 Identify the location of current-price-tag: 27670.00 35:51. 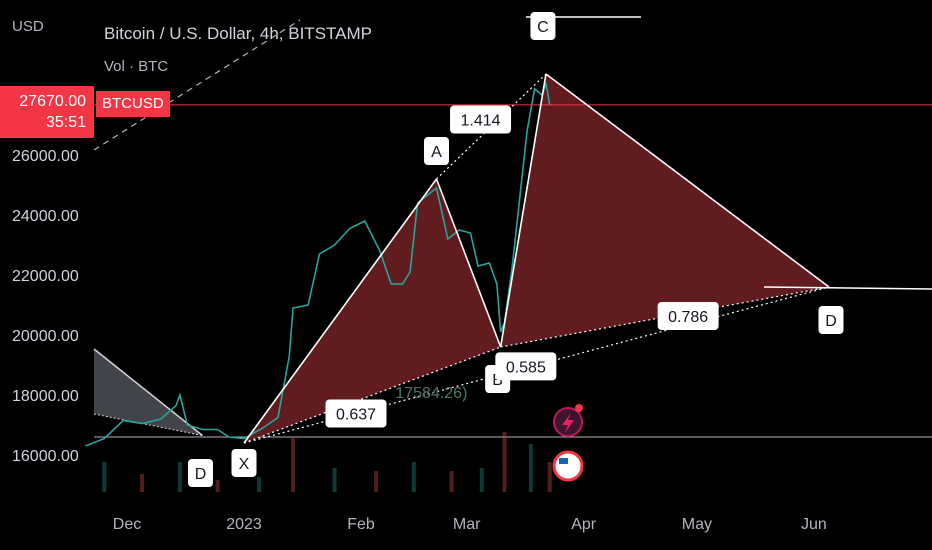
(47, 112).